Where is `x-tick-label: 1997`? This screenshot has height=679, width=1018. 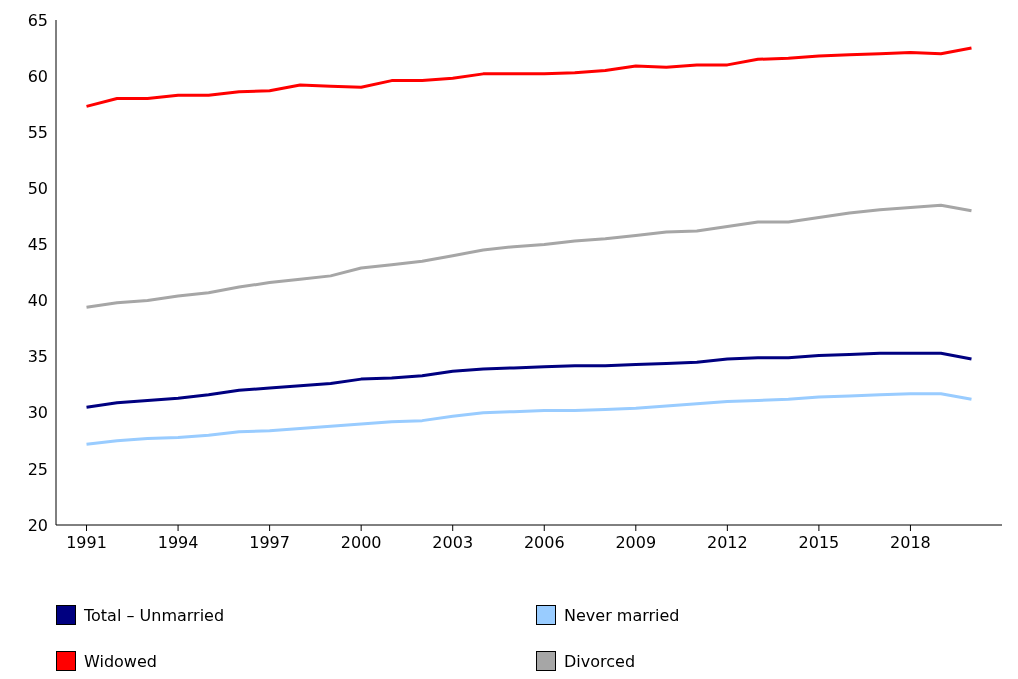
x-tick-label: 1997 is located at coordinates (269, 543).